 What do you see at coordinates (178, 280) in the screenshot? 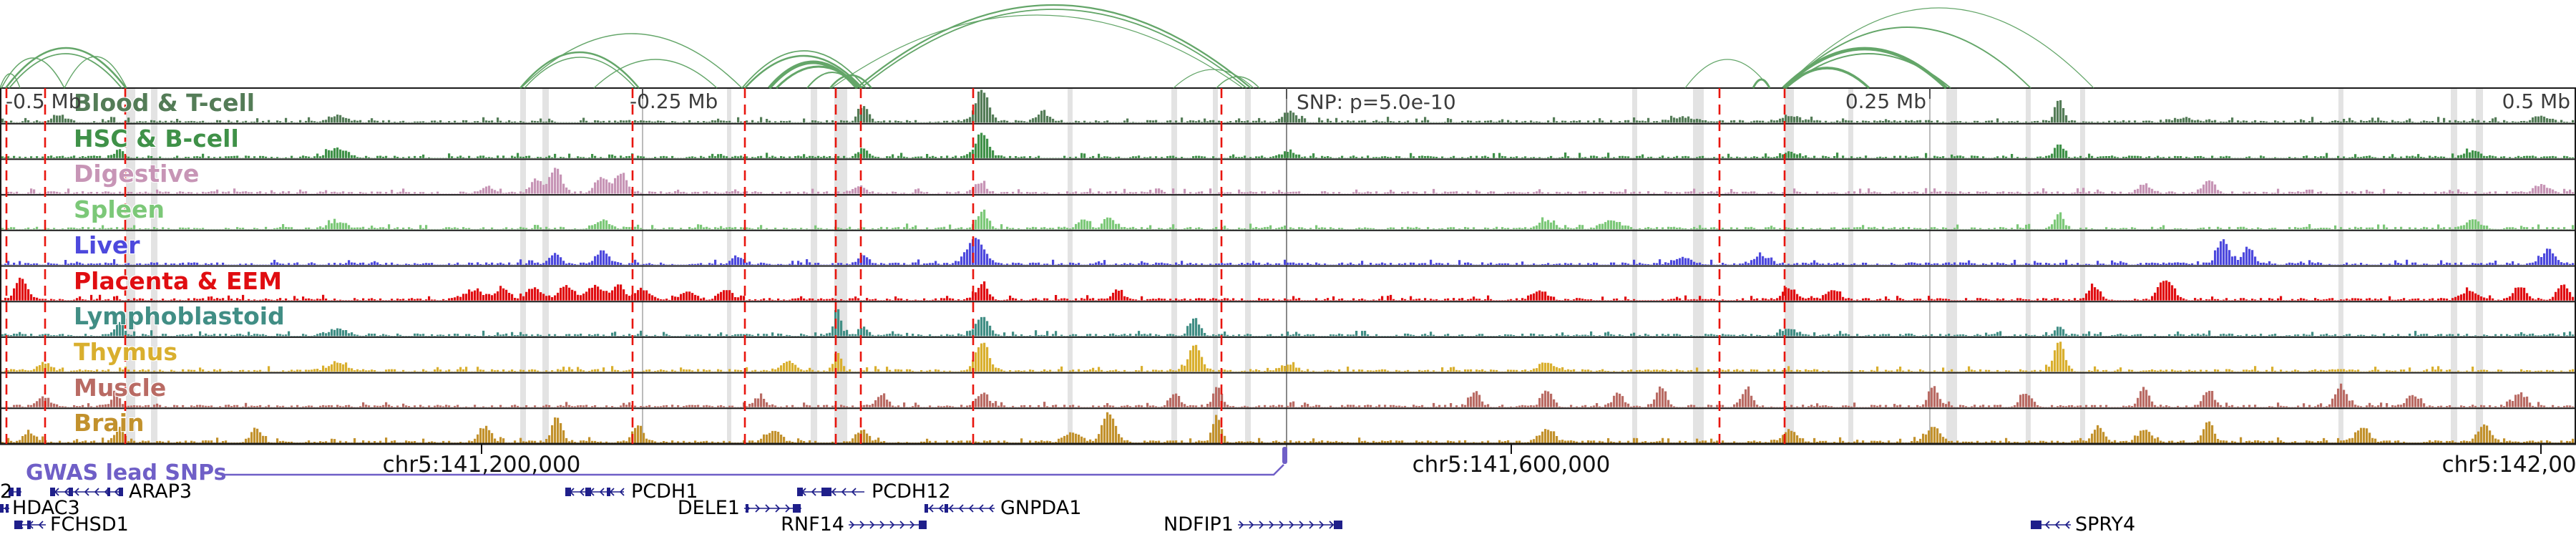
I see `track-label-placenta-eem: Placenta & EEM` at bounding box center [178, 280].